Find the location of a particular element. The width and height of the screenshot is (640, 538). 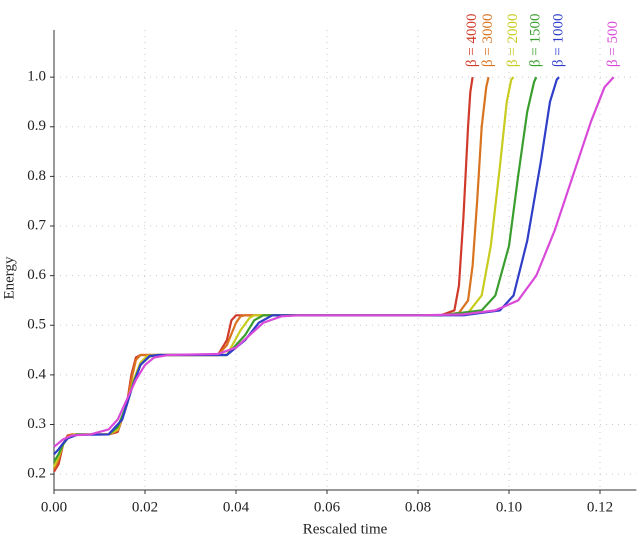

series-label: β = 4000 is located at coordinates (472, 41).